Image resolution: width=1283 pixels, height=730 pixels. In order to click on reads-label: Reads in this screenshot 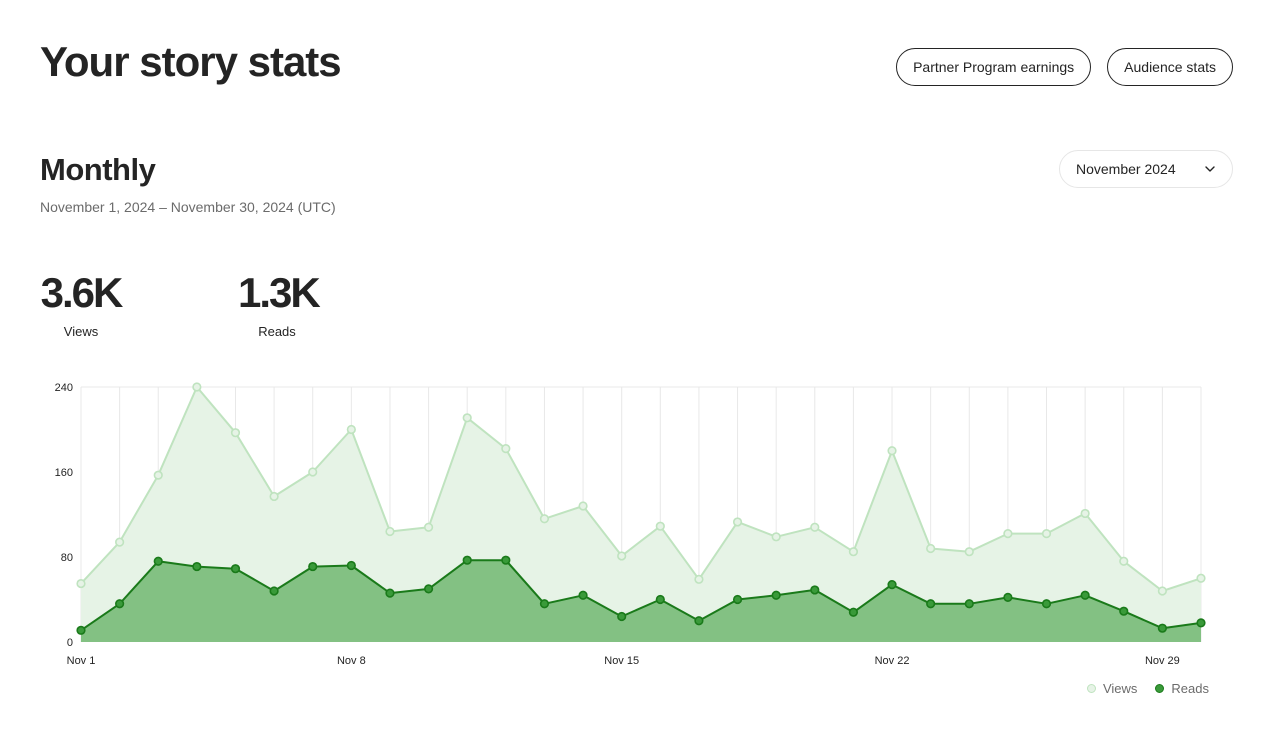, I will do `click(277, 331)`.